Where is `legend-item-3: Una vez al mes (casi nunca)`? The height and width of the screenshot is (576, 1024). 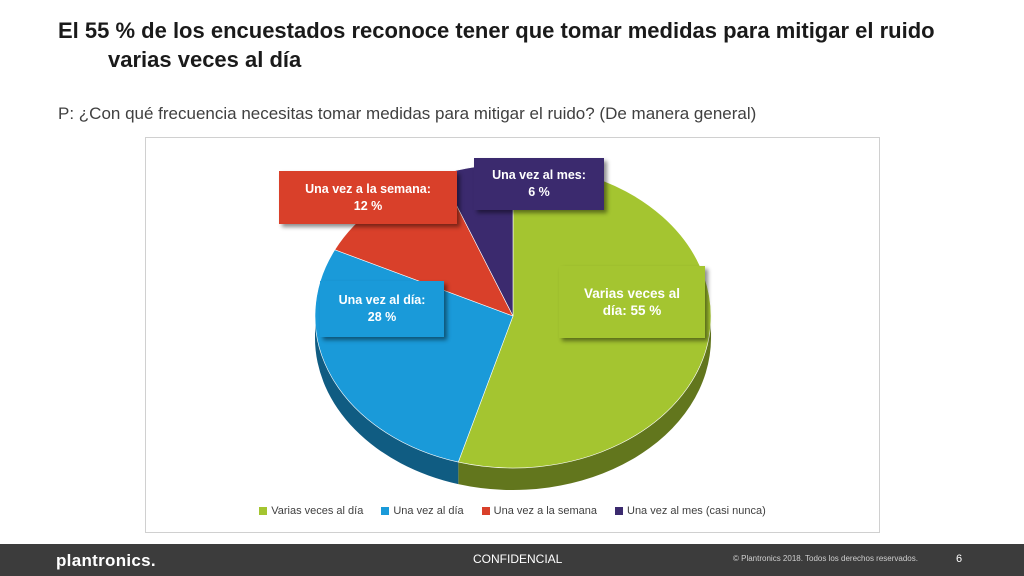
legend-item-3: Una vez al mes (casi nunca) is located at coordinates (690, 511).